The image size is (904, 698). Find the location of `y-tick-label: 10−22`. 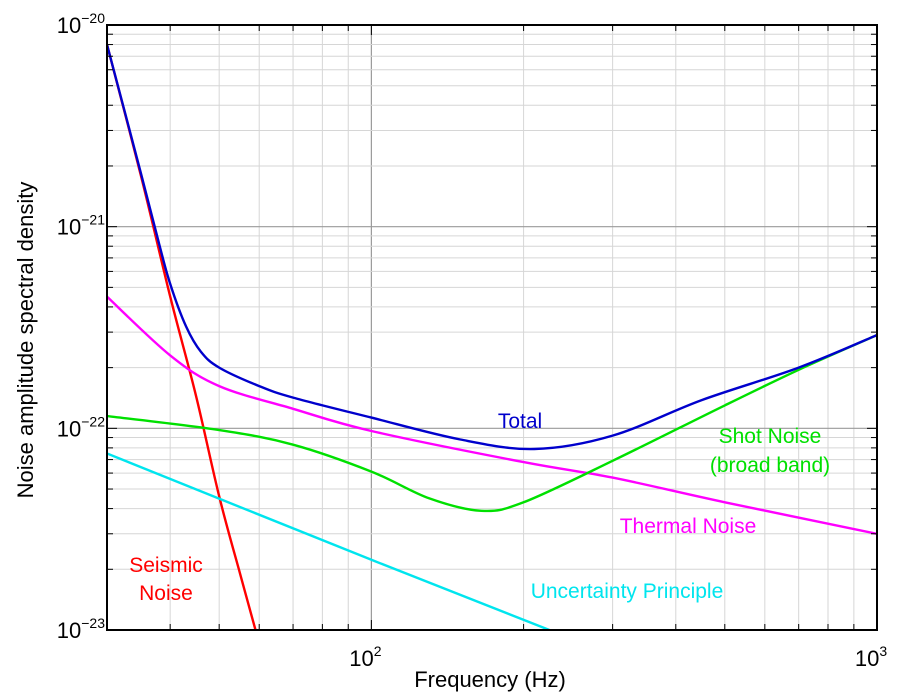

y-tick-label: 10−22 is located at coordinates (81, 427).